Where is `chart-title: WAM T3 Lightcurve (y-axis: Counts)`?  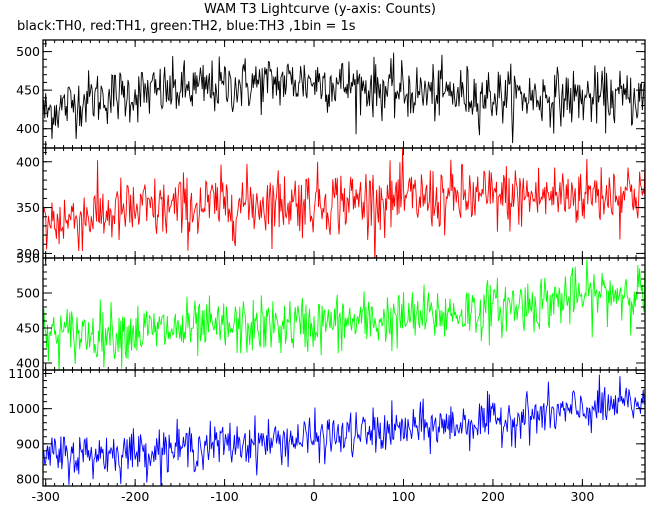
chart-title: WAM T3 Lightcurve (y-axis: Counts) is located at coordinates (320, 9).